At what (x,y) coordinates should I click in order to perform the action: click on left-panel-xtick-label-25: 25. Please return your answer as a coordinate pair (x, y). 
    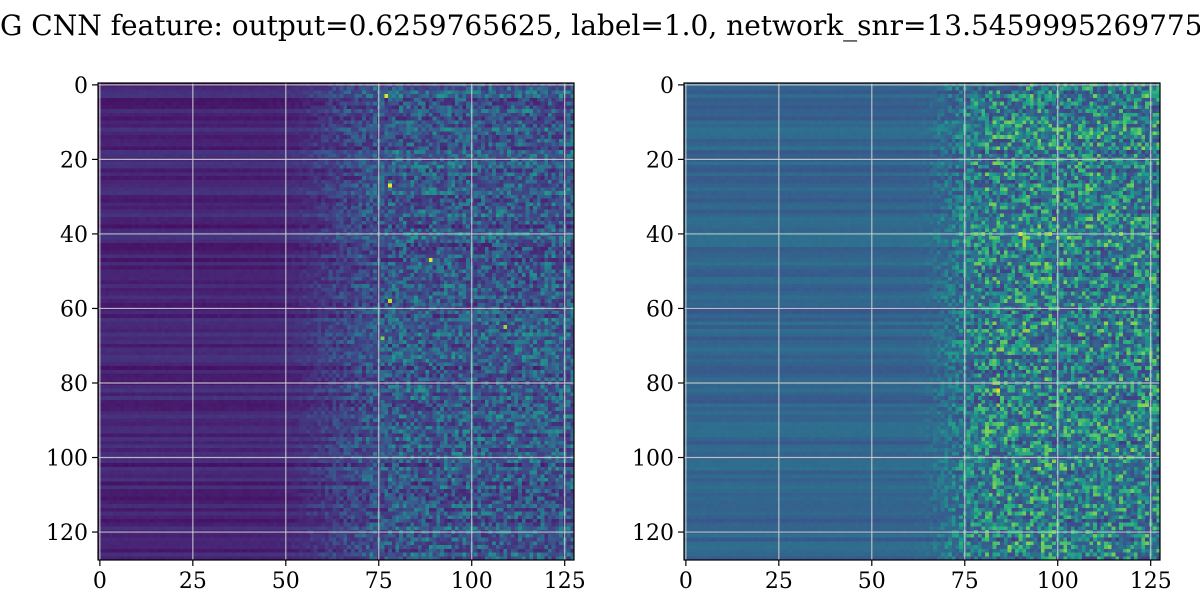
    Looking at the image, I should click on (193, 581).